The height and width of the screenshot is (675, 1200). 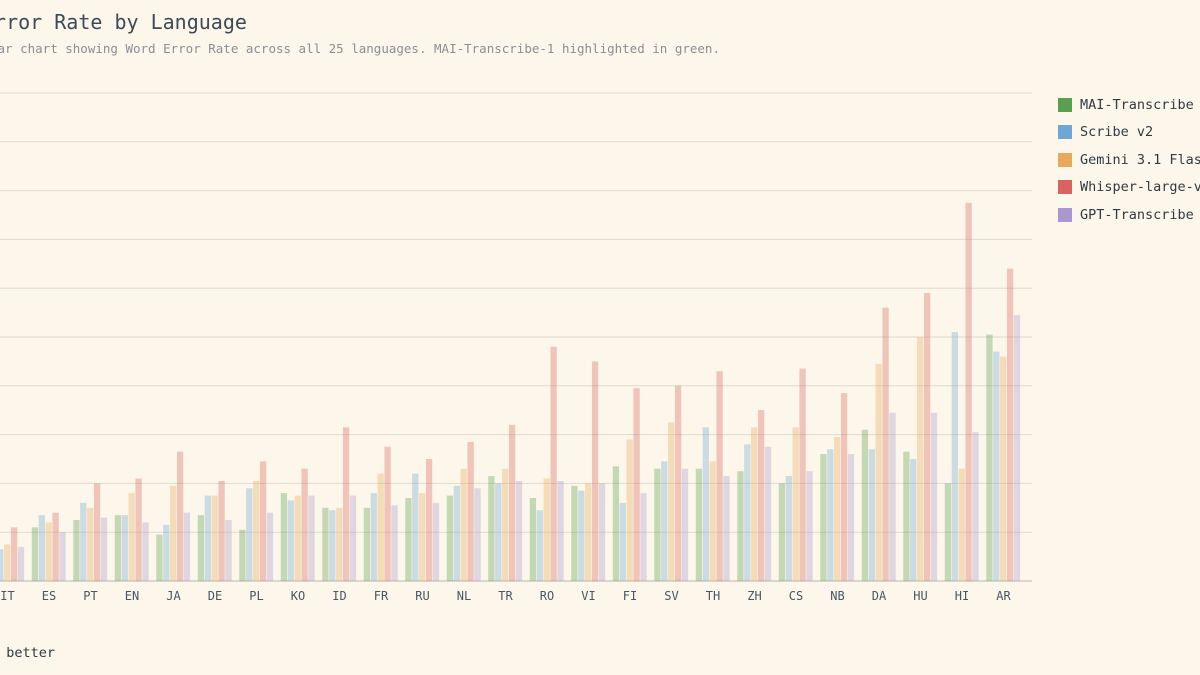 What do you see at coordinates (242, 555) in the screenshot?
I see `bar-pl-mai-transcribe` at bounding box center [242, 555].